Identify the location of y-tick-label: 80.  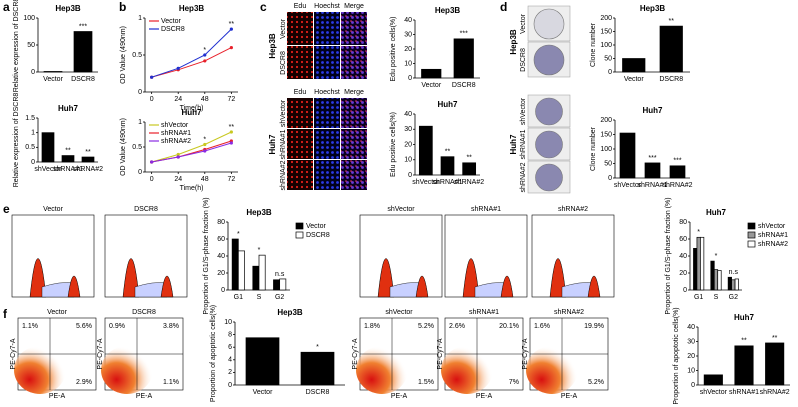
(683, 222).